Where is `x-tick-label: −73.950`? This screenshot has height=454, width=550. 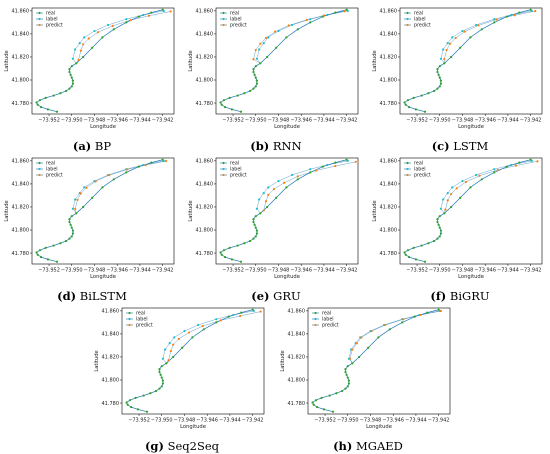
x-tick-label: −73.950 is located at coordinates (72, 271).